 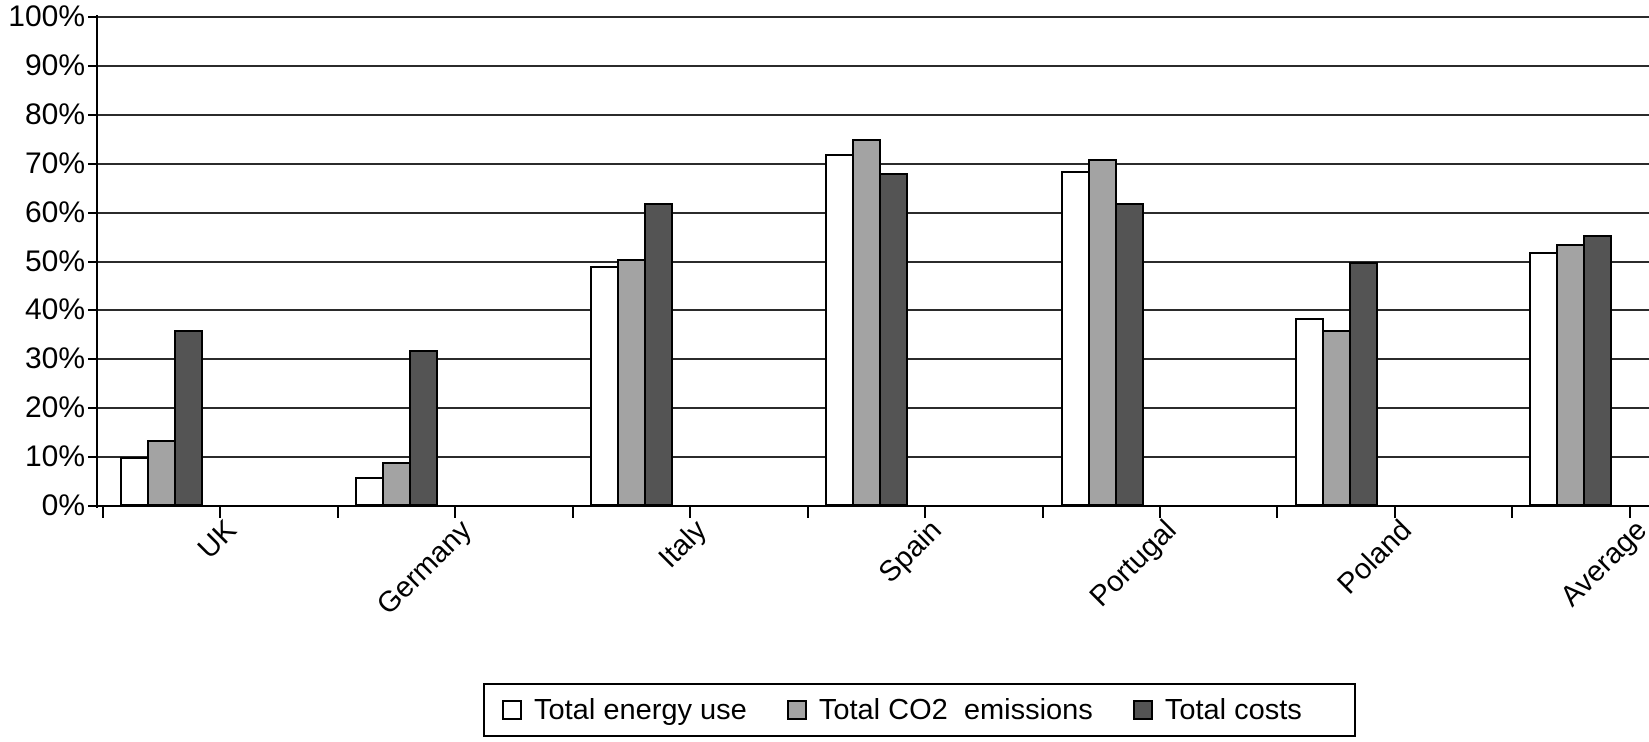 What do you see at coordinates (54, 114) in the screenshot?
I see `y-axis-label: 80%` at bounding box center [54, 114].